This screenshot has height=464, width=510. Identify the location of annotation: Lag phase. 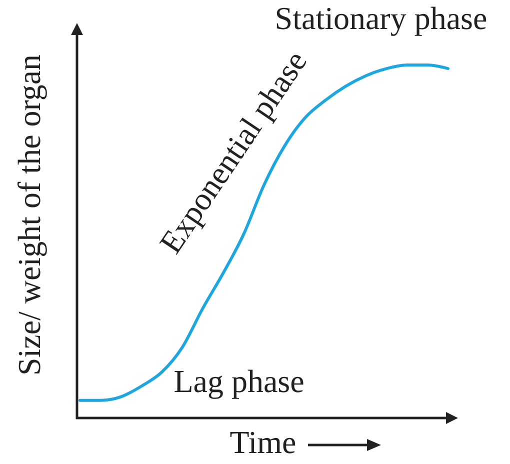
(239, 381).